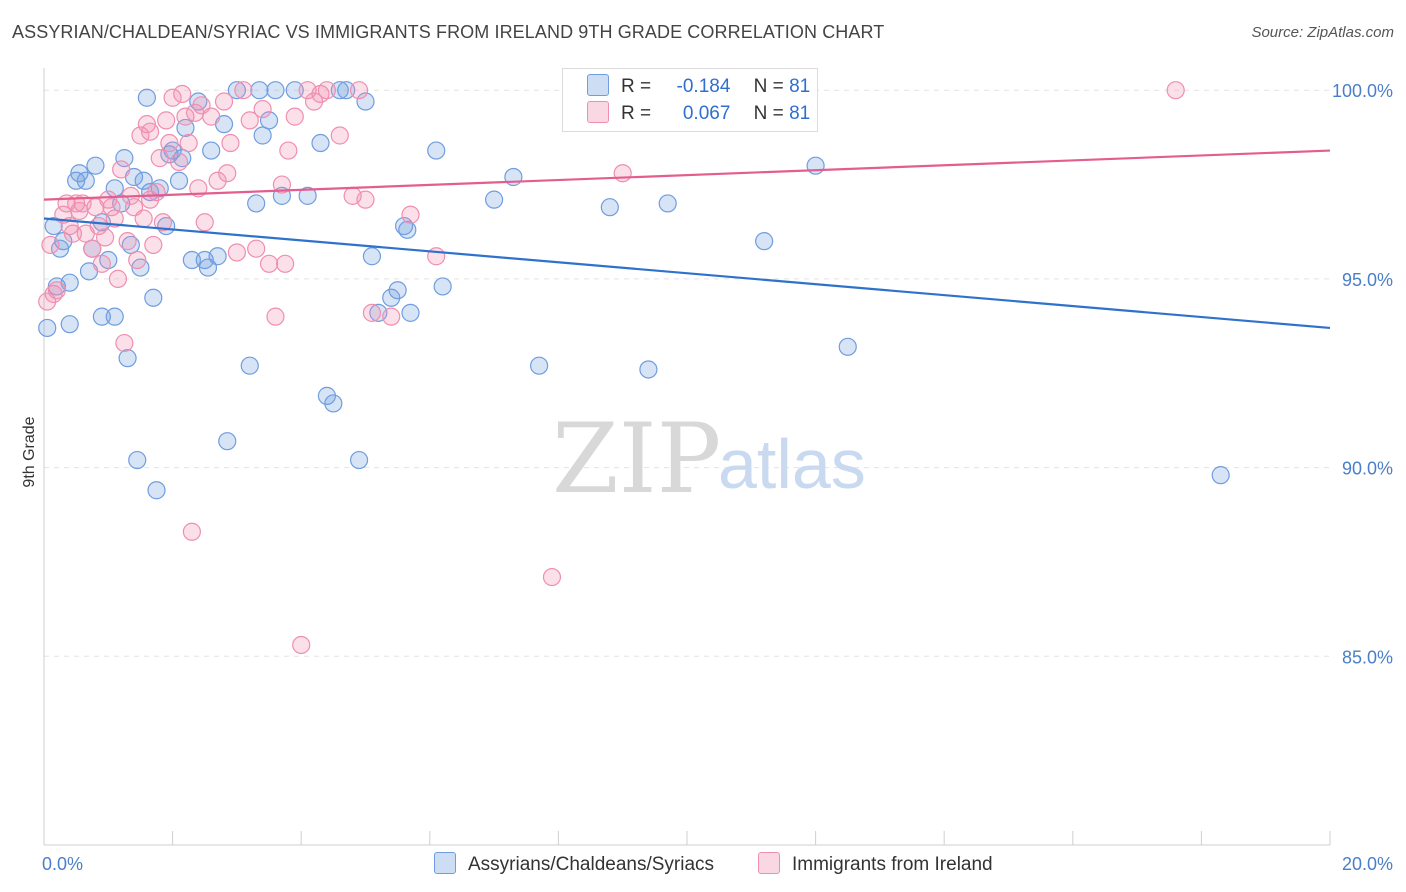 Image resolution: width=1406 pixels, height=892 pixels. Describe the element at coordinates (1367, 657) in the screenshot. I see `y-tick-label: 85.0%` at that location.